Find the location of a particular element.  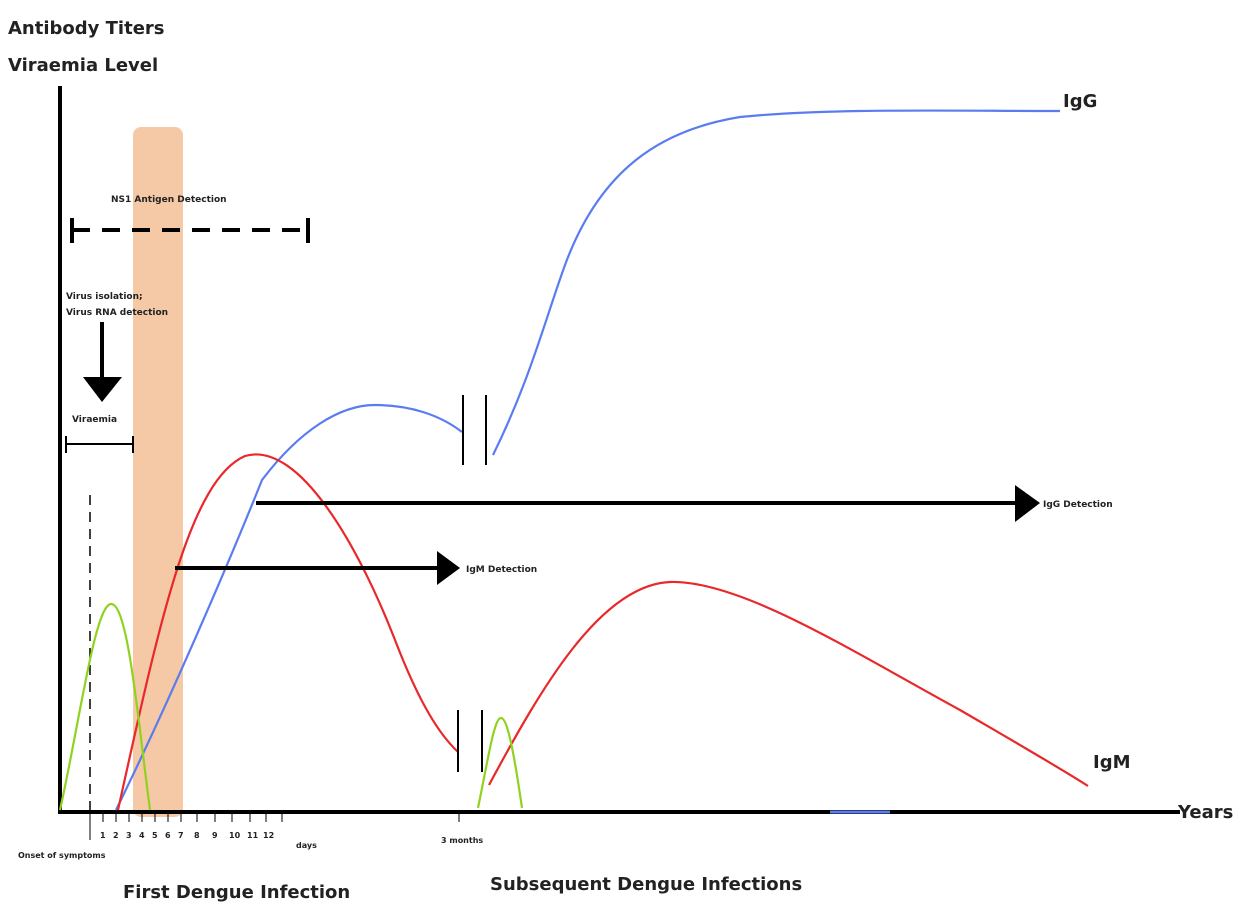

axis-break-marks is located at coordinates (472, 583).